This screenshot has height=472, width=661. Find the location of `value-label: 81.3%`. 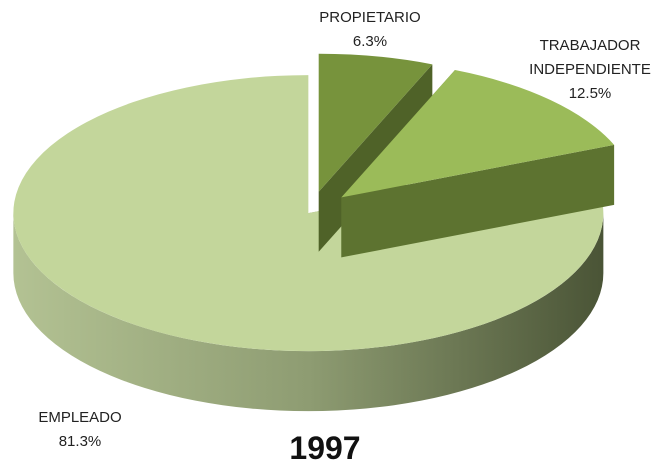

value-label: 81.3% is located at coordinates (80, 441).